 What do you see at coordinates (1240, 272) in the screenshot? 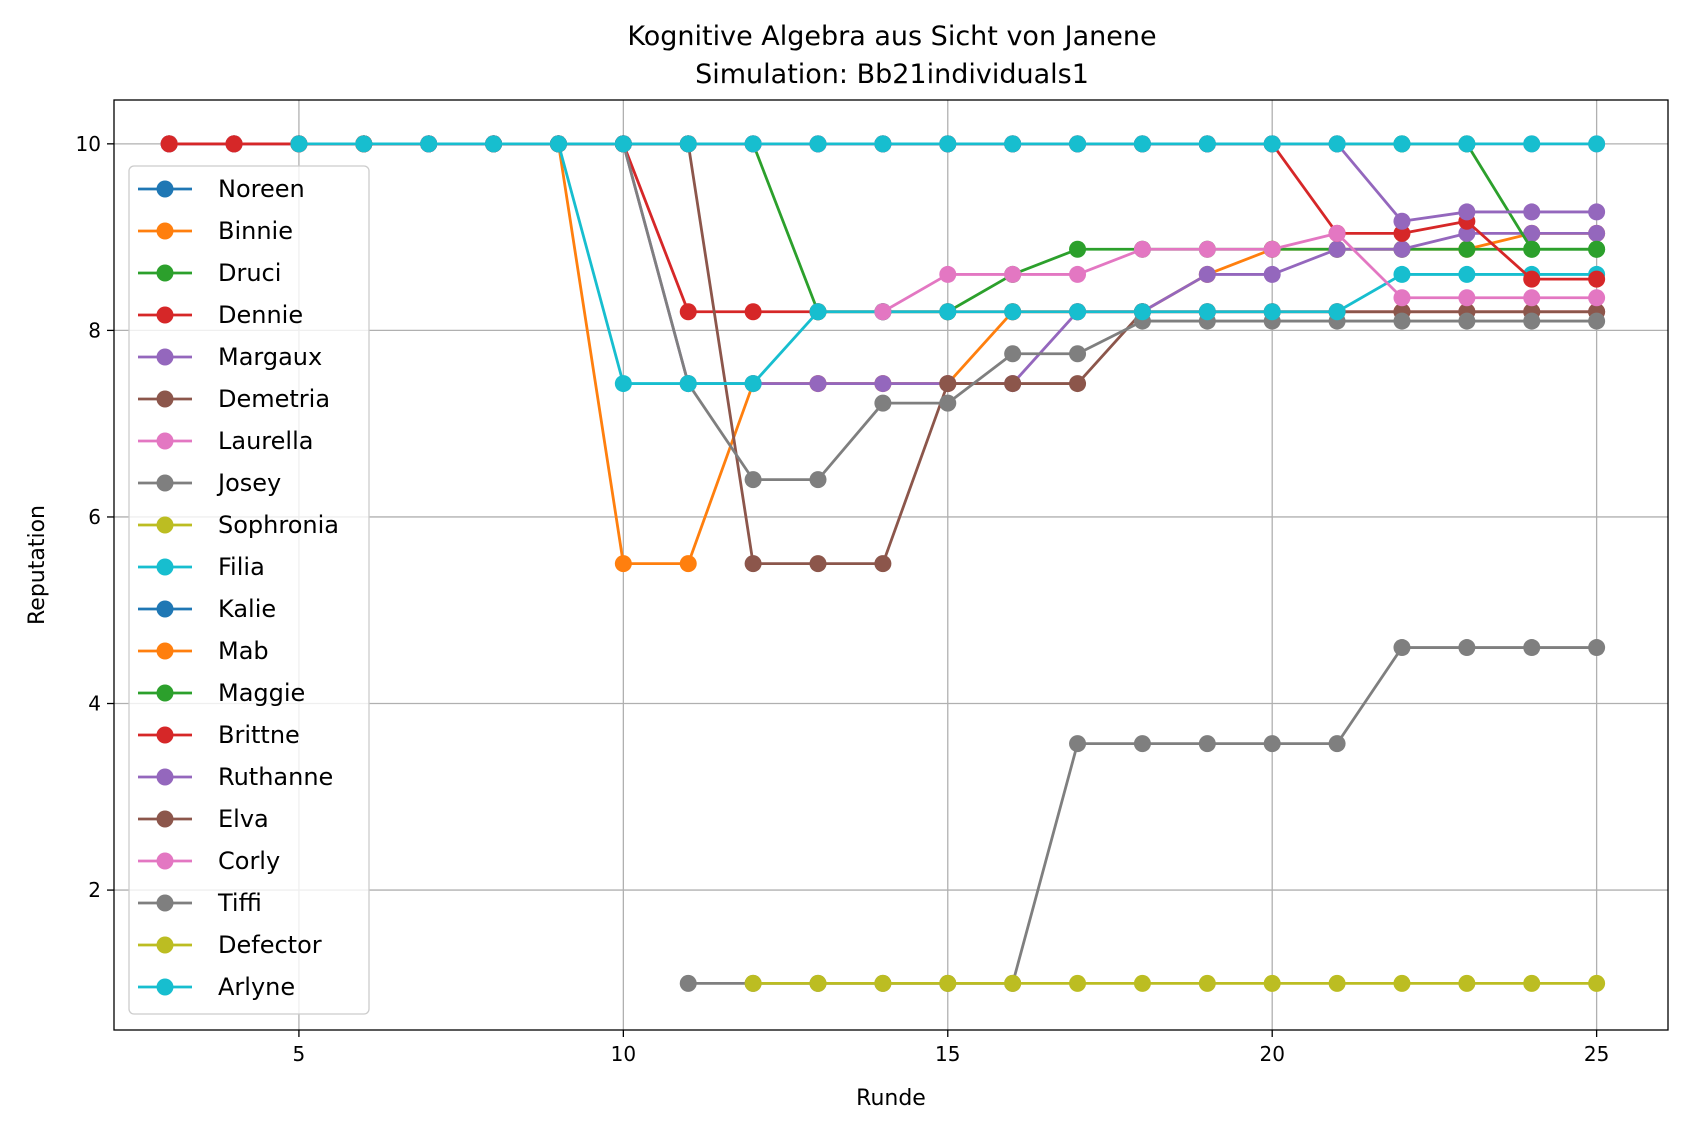
I see `series-corly` at bounding box center [1240, 272].